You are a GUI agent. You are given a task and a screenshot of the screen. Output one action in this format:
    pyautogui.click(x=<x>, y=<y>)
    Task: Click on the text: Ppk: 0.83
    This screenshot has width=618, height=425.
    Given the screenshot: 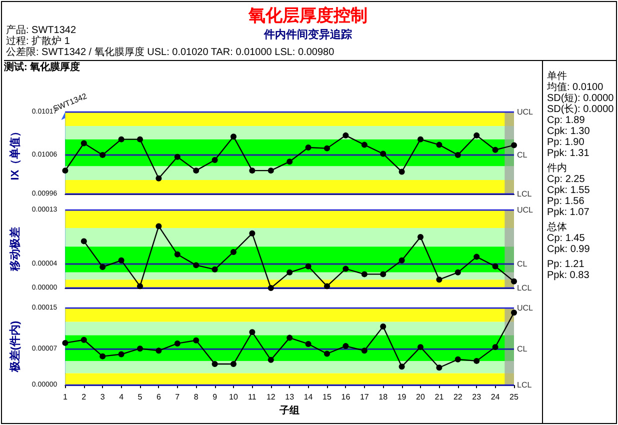 What is the action you would take?
    pyautogui.click(x=568, y=275)
    